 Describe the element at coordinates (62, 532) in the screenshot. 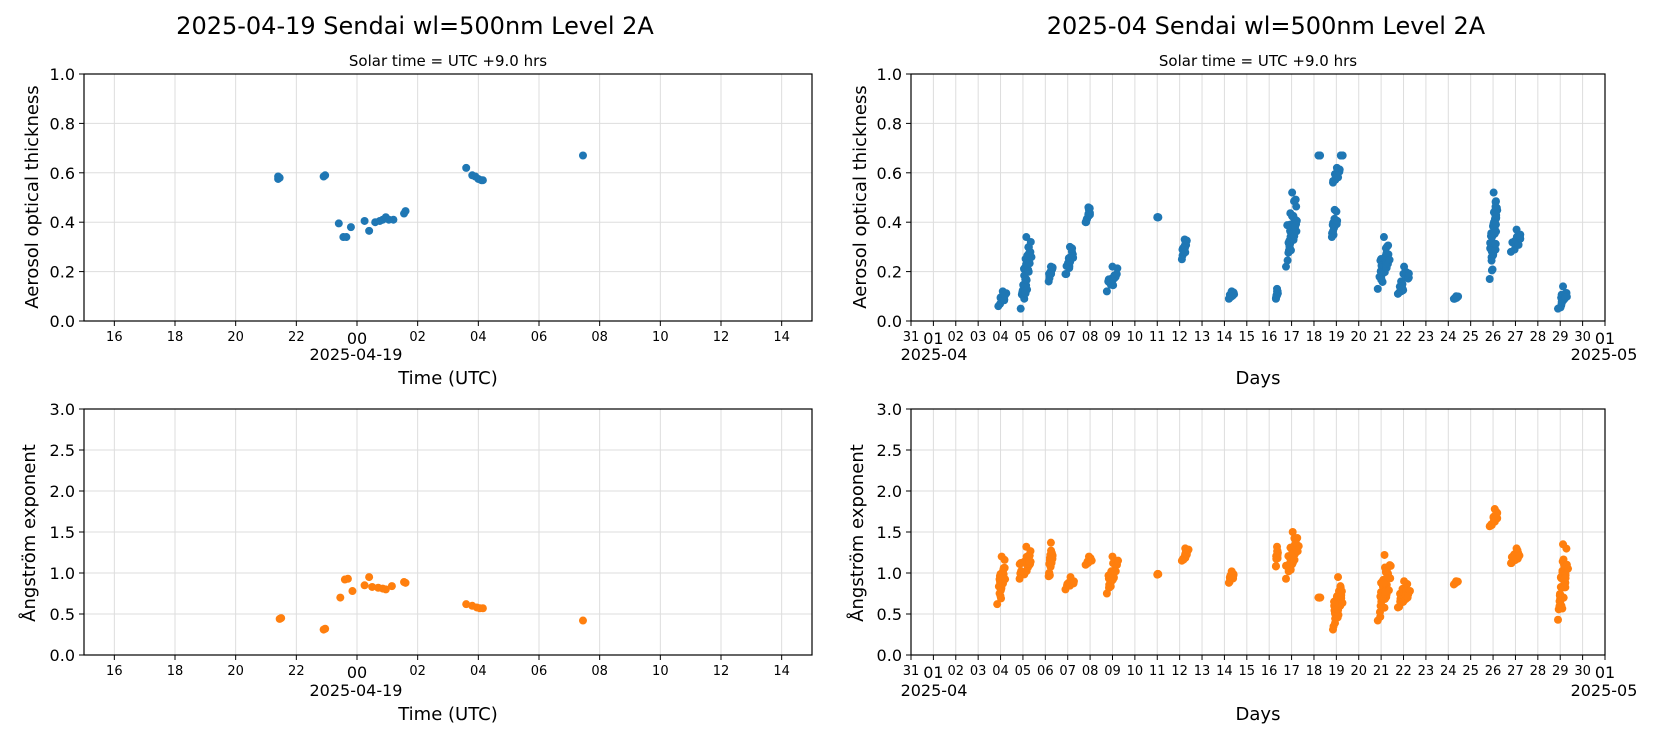

I see `y-tick-label: 1.5` at that location.